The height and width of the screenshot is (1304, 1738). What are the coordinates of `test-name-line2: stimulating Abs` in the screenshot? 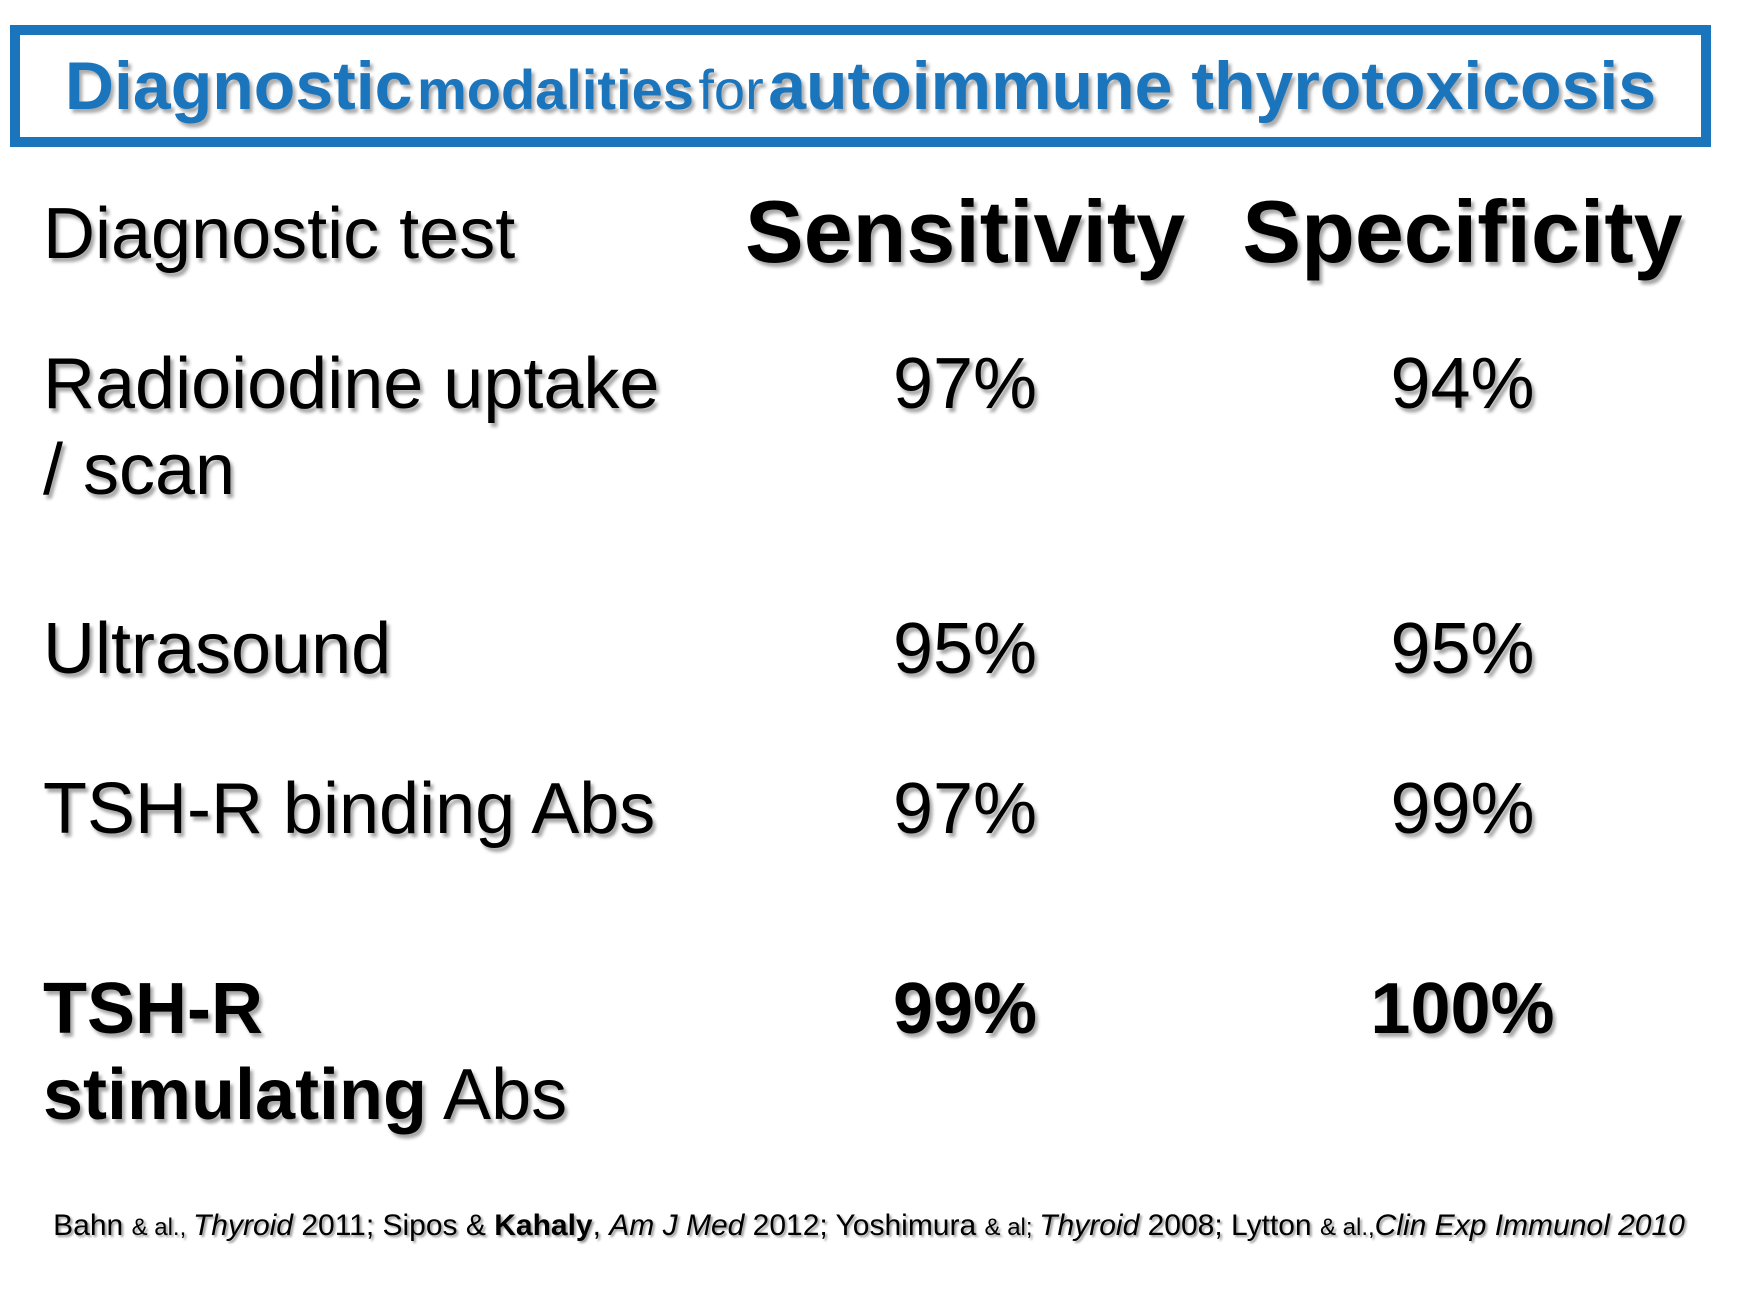 It's located at (305, 1095).